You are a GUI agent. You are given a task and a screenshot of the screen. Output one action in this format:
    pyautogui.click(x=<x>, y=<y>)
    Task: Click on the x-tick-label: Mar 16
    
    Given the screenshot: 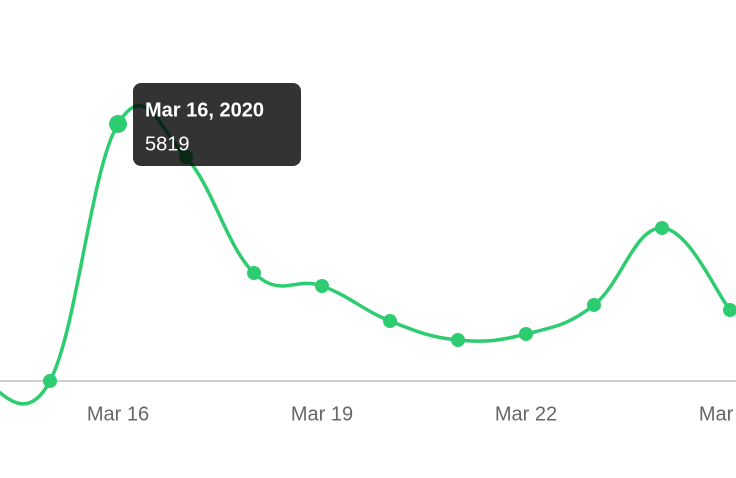 What is the action you would take?
    pyautogui.click(x=118, y=414)
    